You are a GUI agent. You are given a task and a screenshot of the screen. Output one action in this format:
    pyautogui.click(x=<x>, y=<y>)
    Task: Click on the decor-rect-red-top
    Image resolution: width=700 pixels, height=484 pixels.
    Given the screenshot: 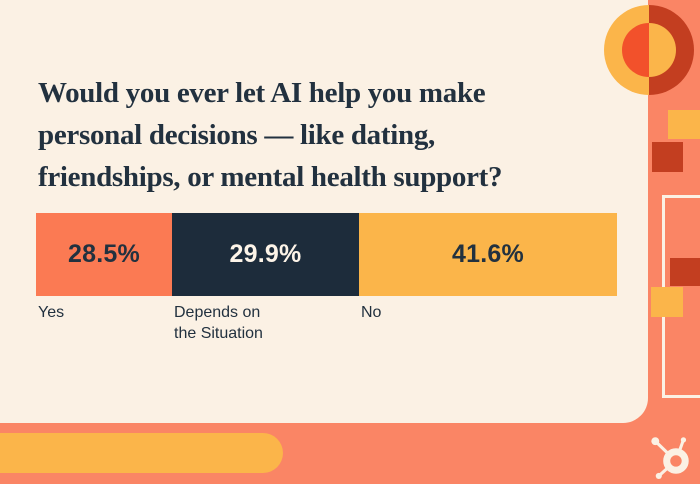 What is the action you would take?
    pyautogui.click(x=667, y=157)
    